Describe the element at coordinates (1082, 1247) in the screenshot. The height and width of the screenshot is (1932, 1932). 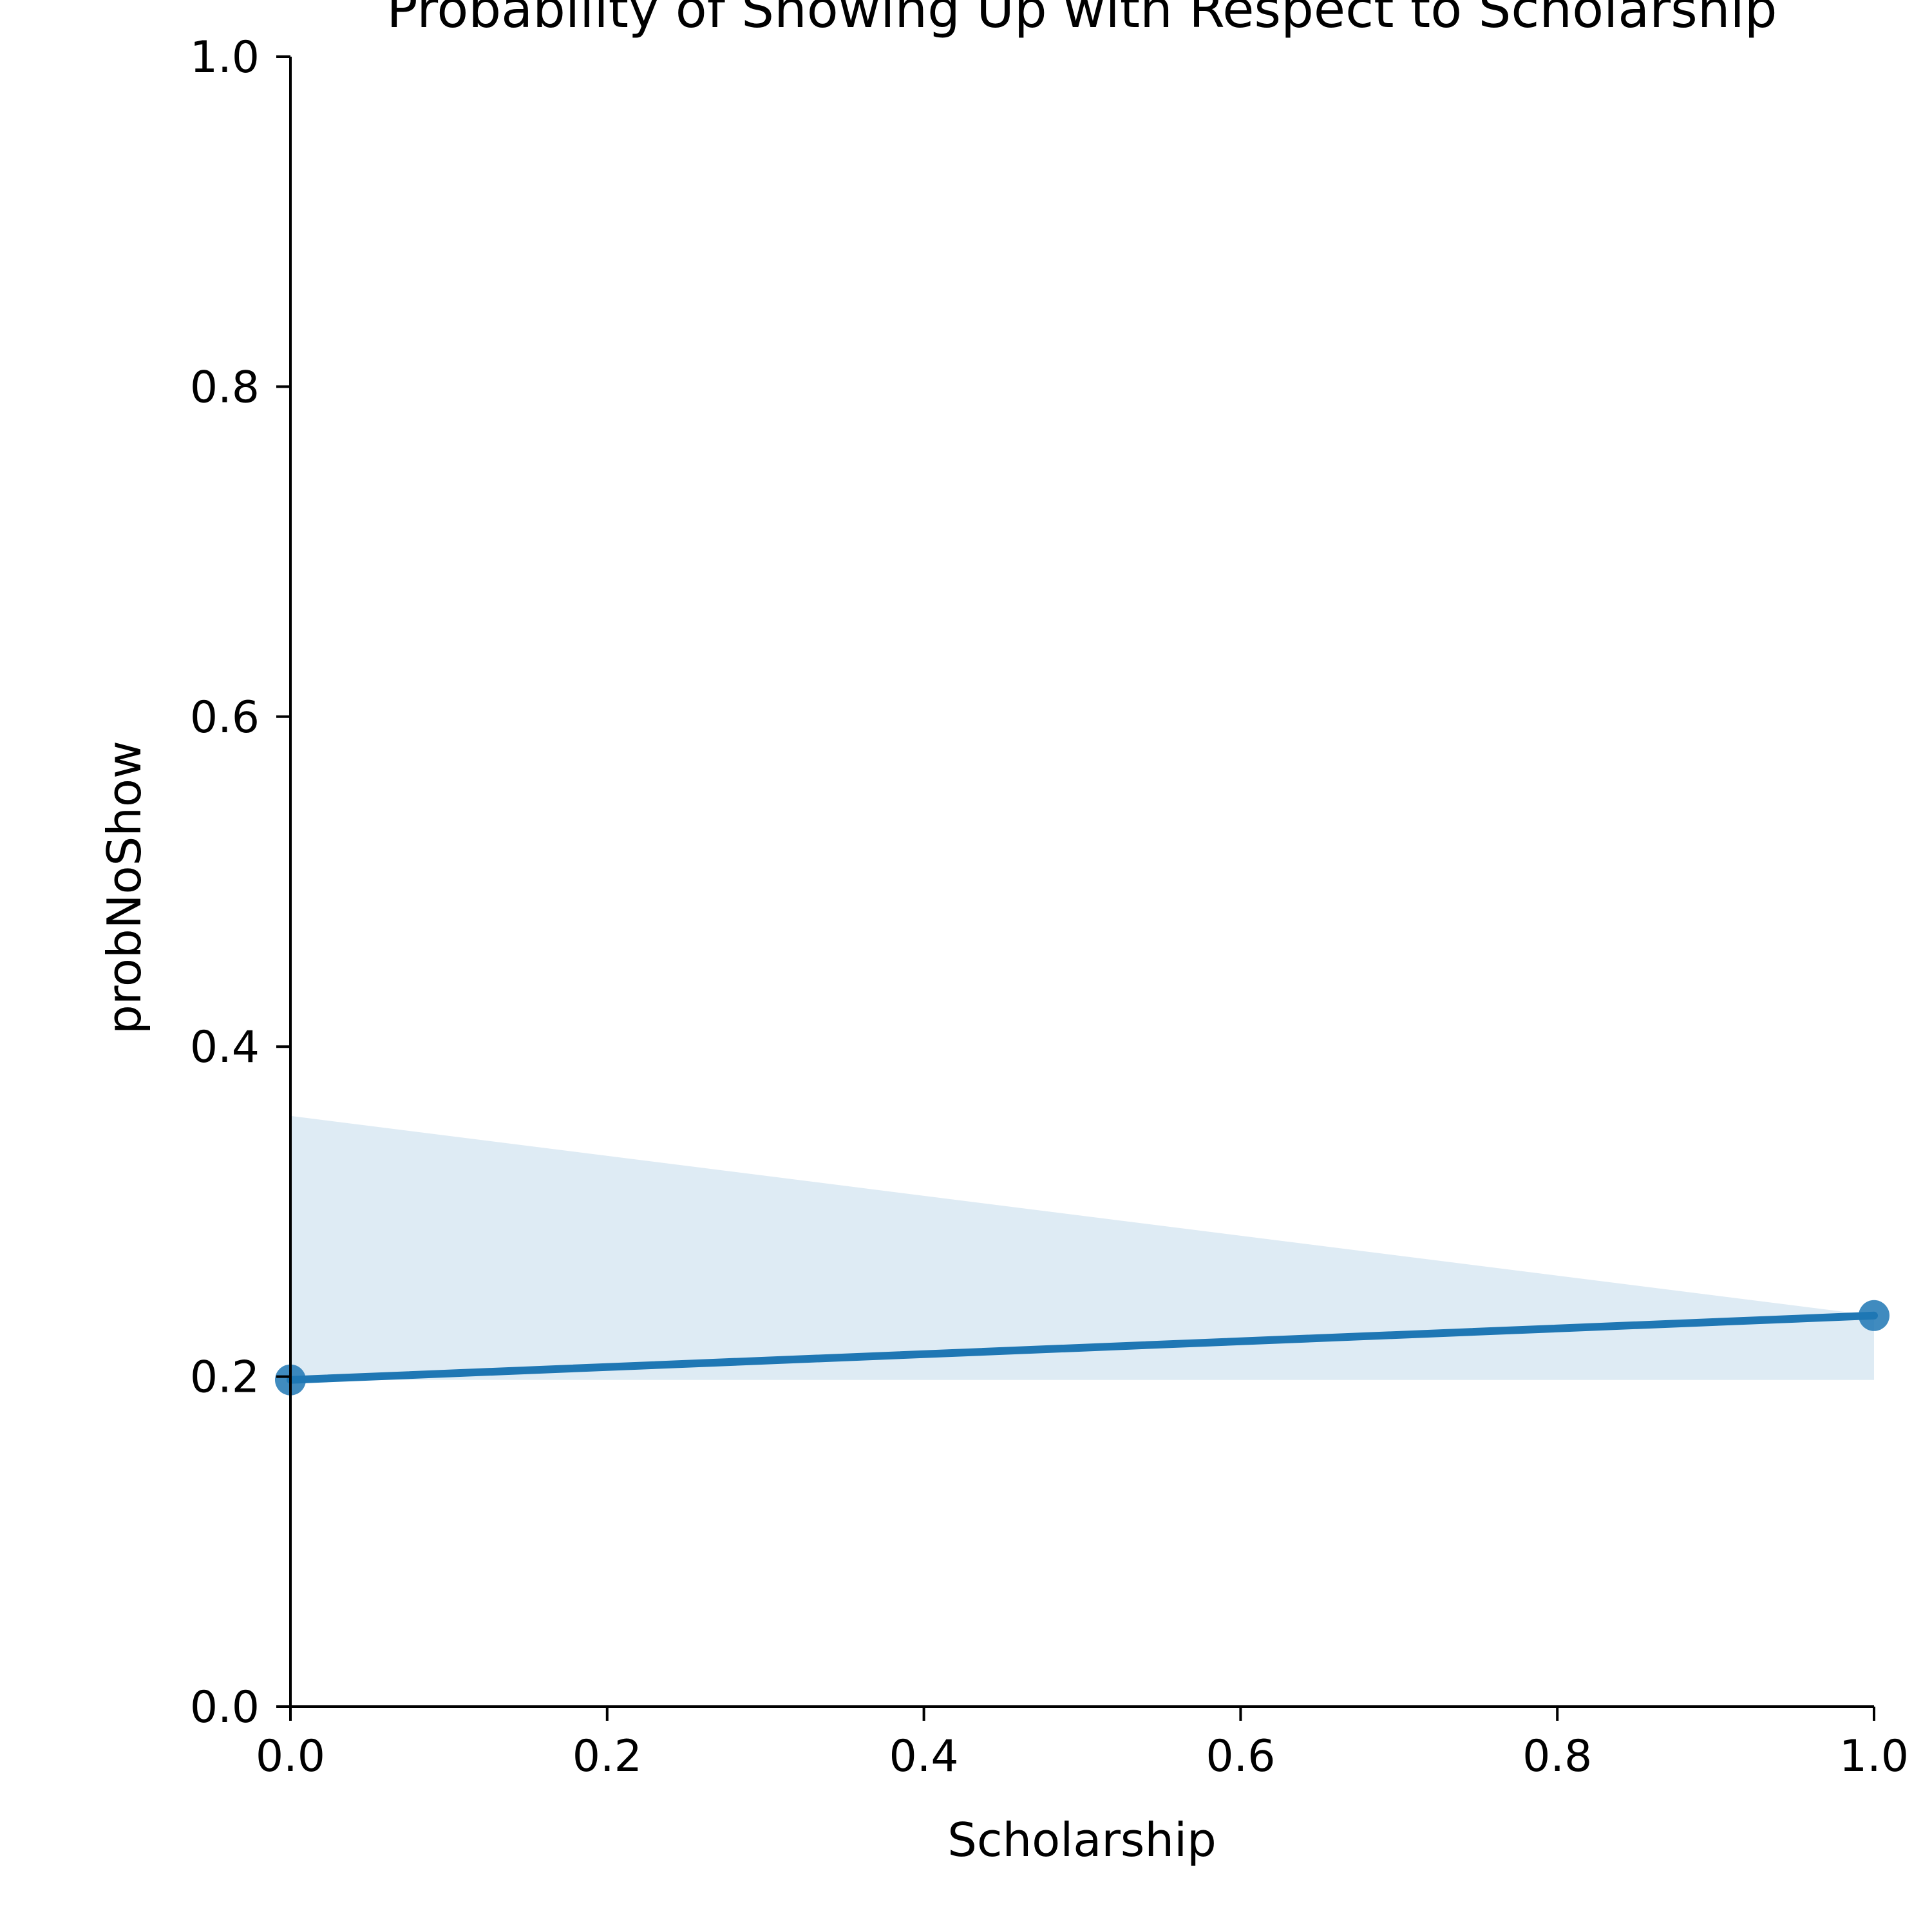
I see `confidence-band` at that location.